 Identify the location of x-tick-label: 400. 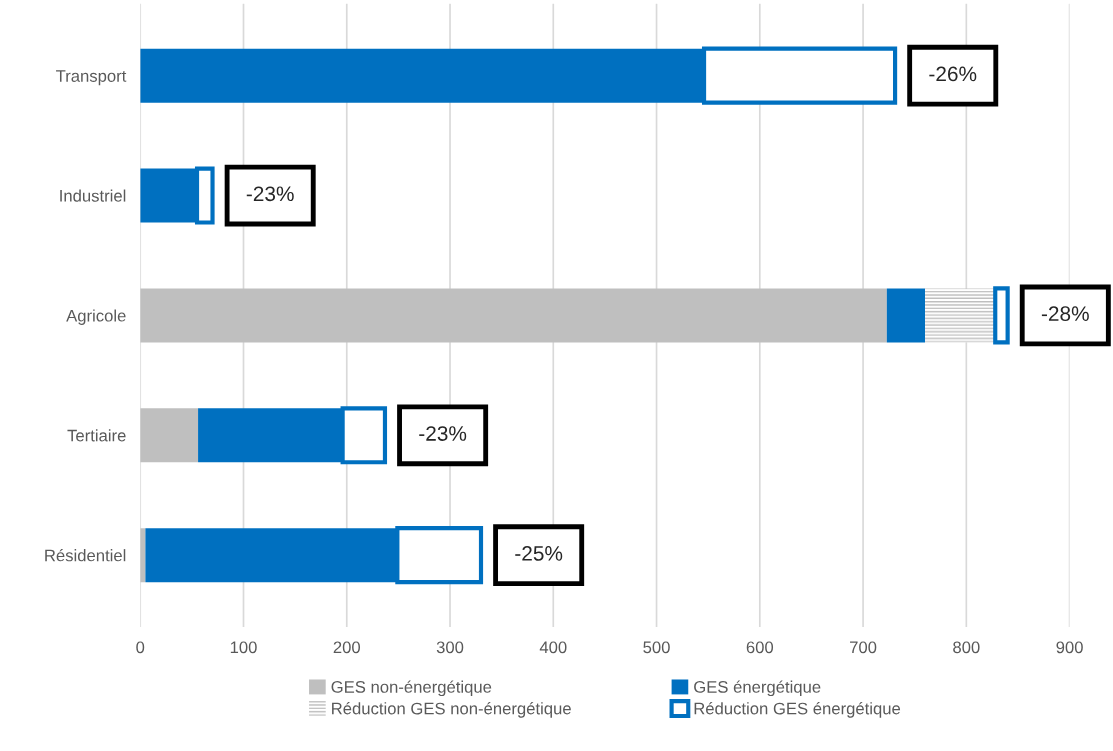
(553, 647).